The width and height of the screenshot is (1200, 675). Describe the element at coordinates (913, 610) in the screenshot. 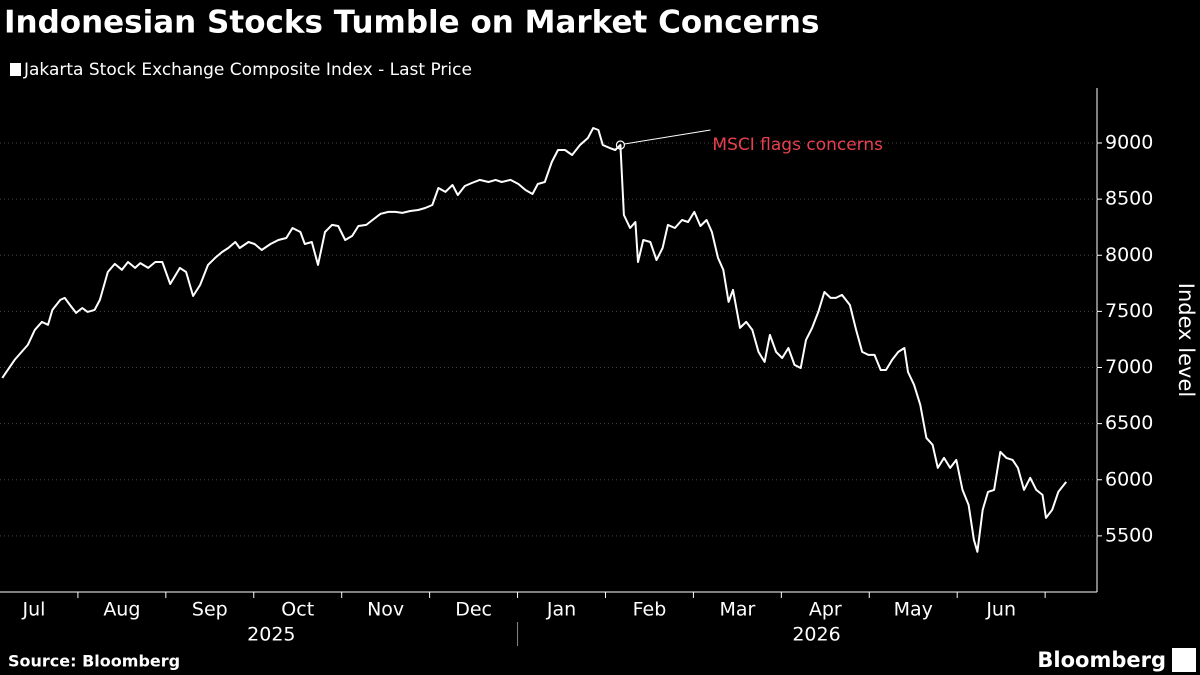

I see `x-tick-label: May` at that location.